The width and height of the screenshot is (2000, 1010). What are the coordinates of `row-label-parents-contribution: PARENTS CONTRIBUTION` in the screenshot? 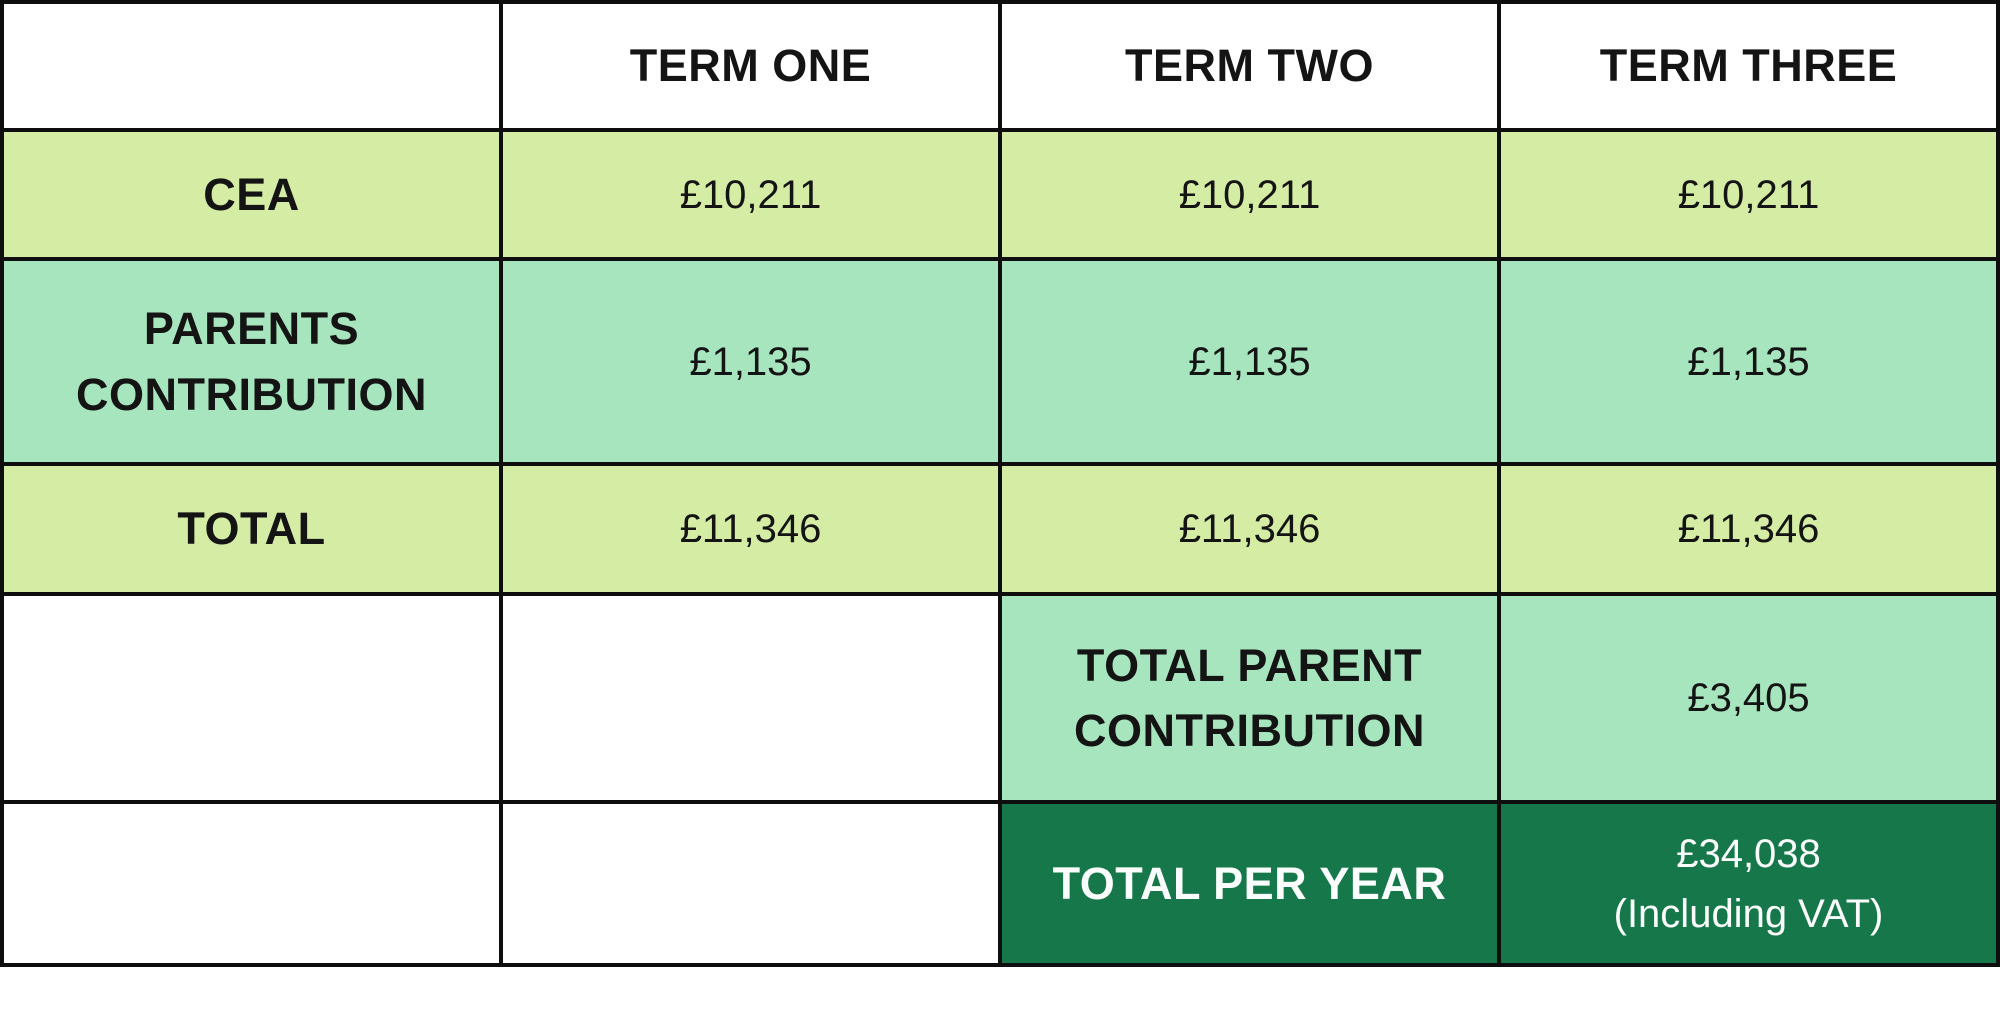 It's located at (251, 361).